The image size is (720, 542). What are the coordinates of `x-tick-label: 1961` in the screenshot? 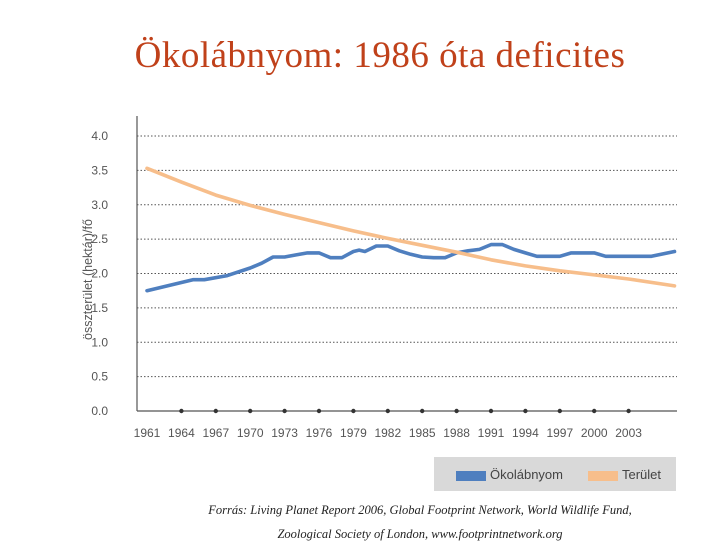 It's located at (147, 433).